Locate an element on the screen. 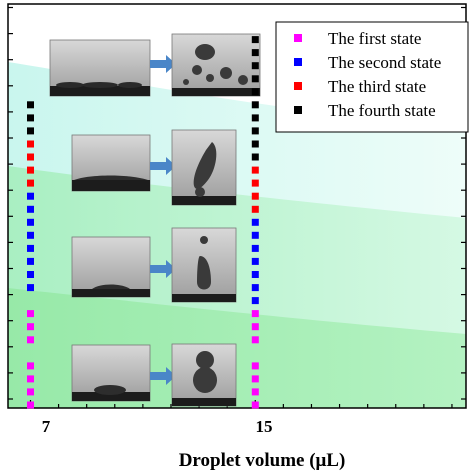 The height and width of the screenshot is (474, 474). legend-box is located at coordinates (372, 77).